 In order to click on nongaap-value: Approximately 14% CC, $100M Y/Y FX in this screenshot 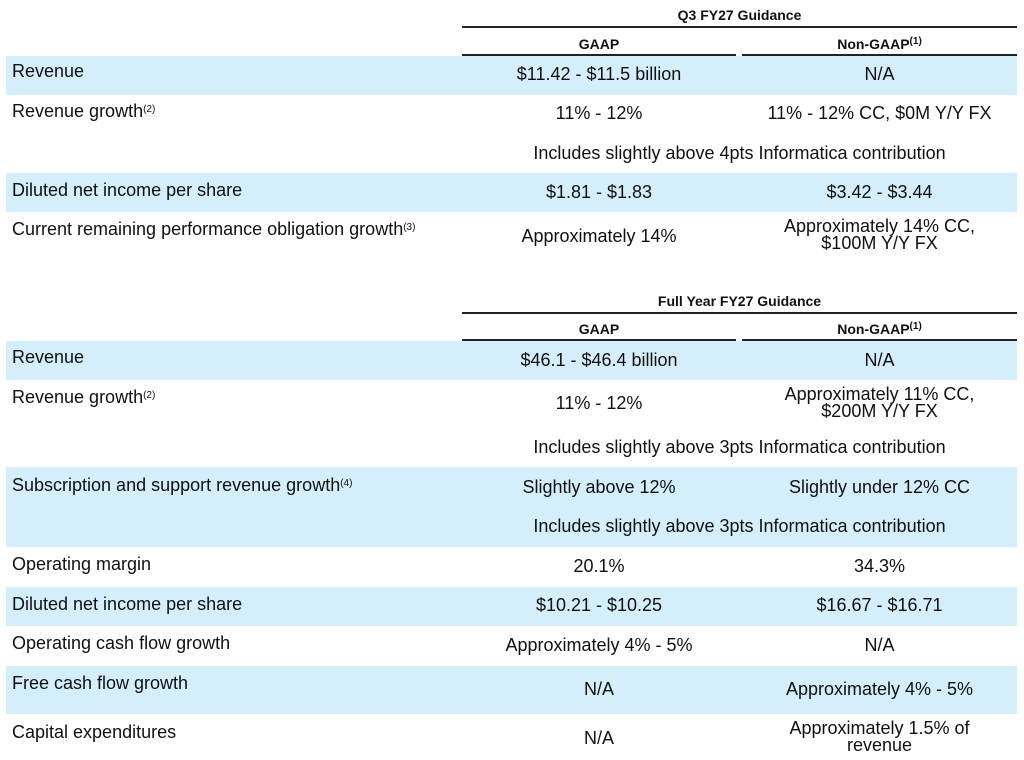, I will do `click(879, 234)`.